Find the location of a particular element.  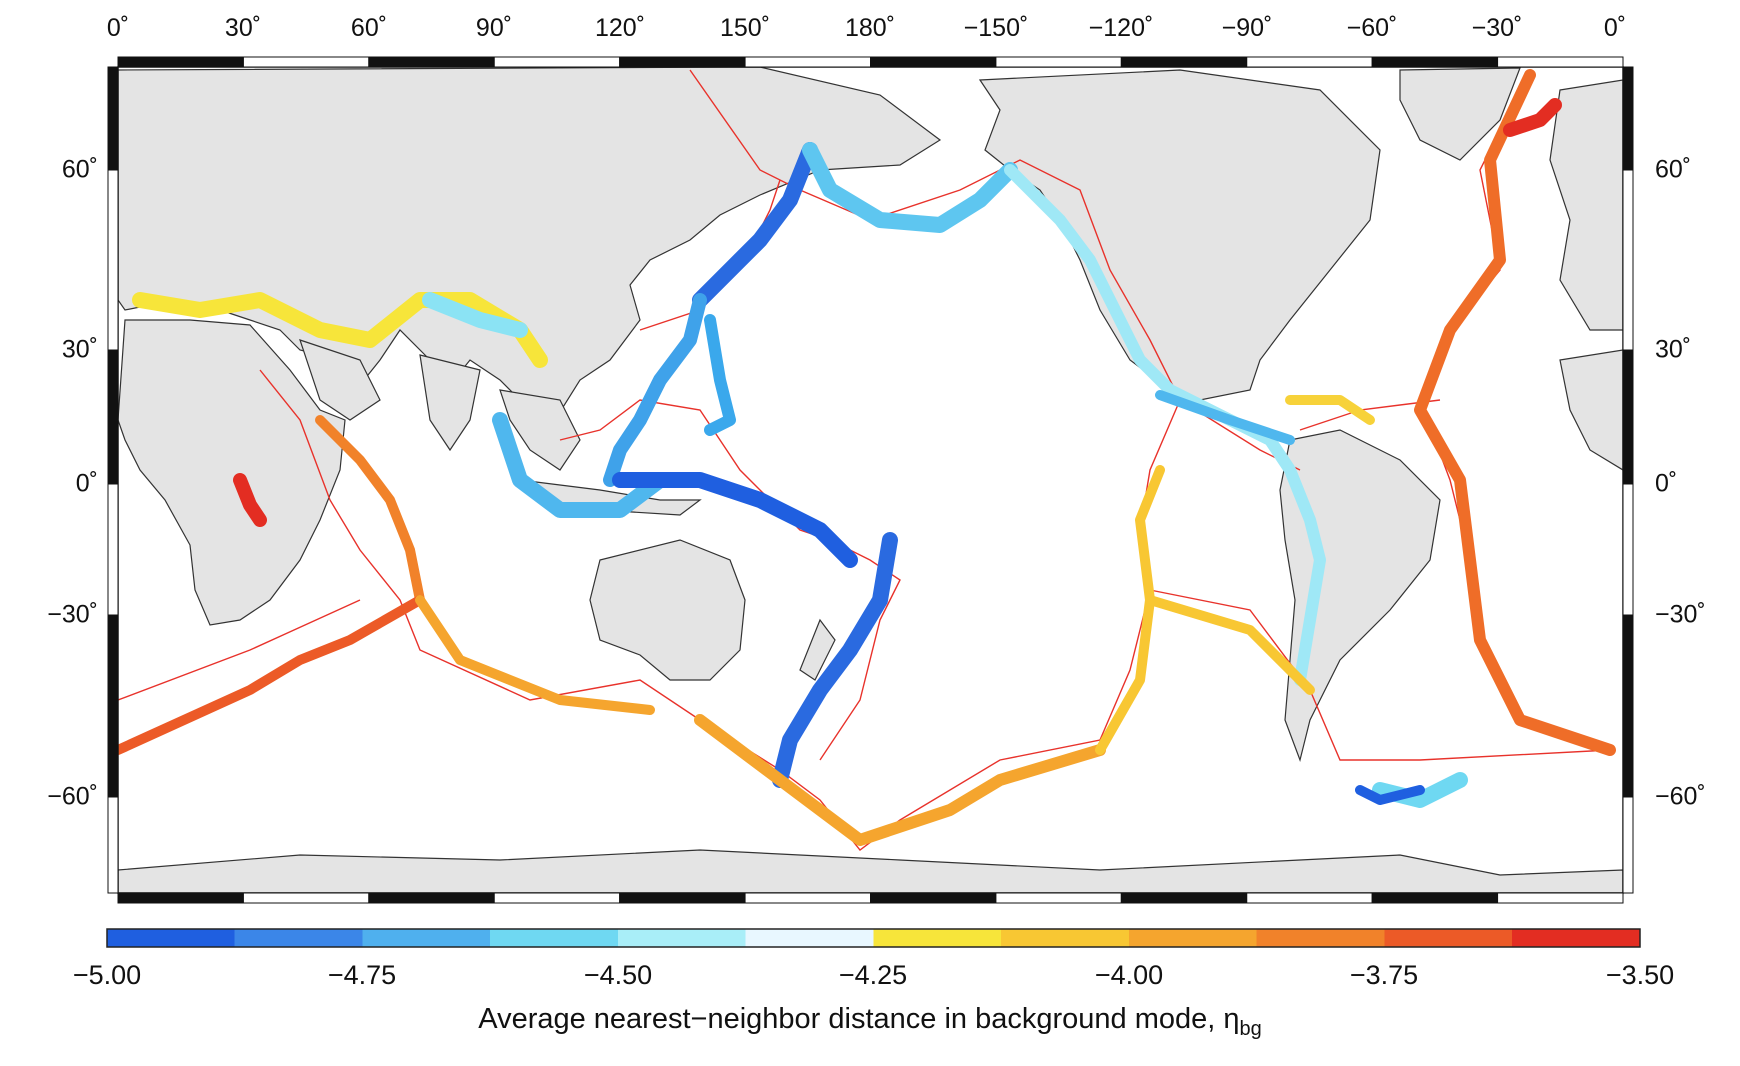

lon-label: −150˚ is located at coordinates (996, 28).